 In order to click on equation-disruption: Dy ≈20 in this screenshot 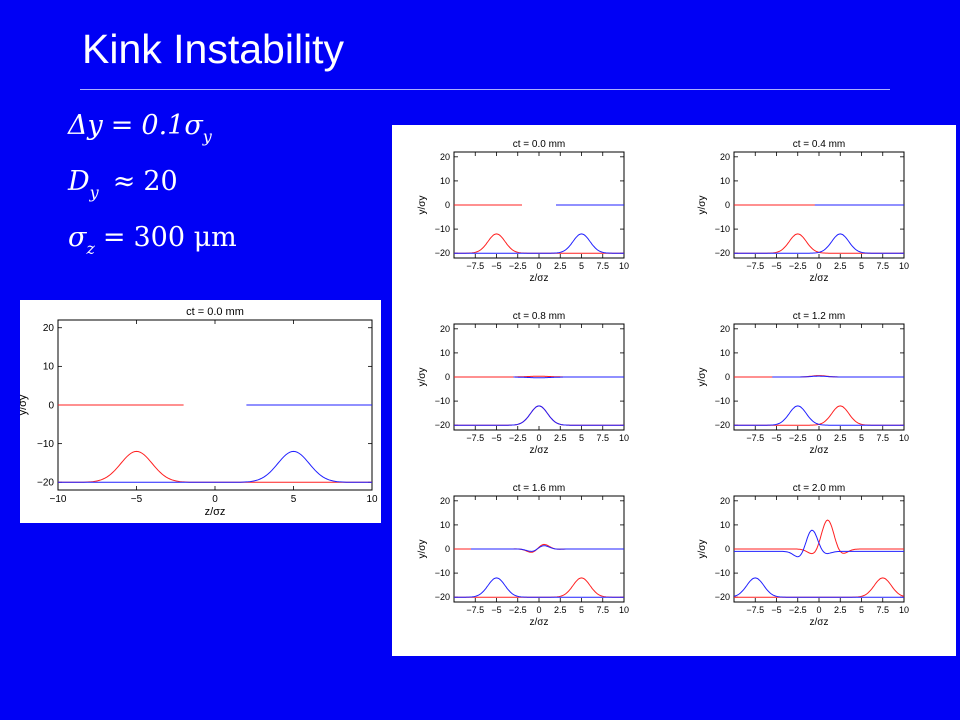, I will do `click(123, 184)`.